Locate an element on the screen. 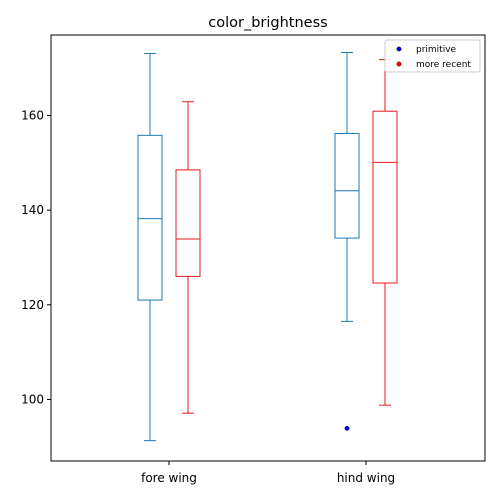 This screenshot has height=500, width=500. legend-label: primitive is located at coordinates (436, 50).